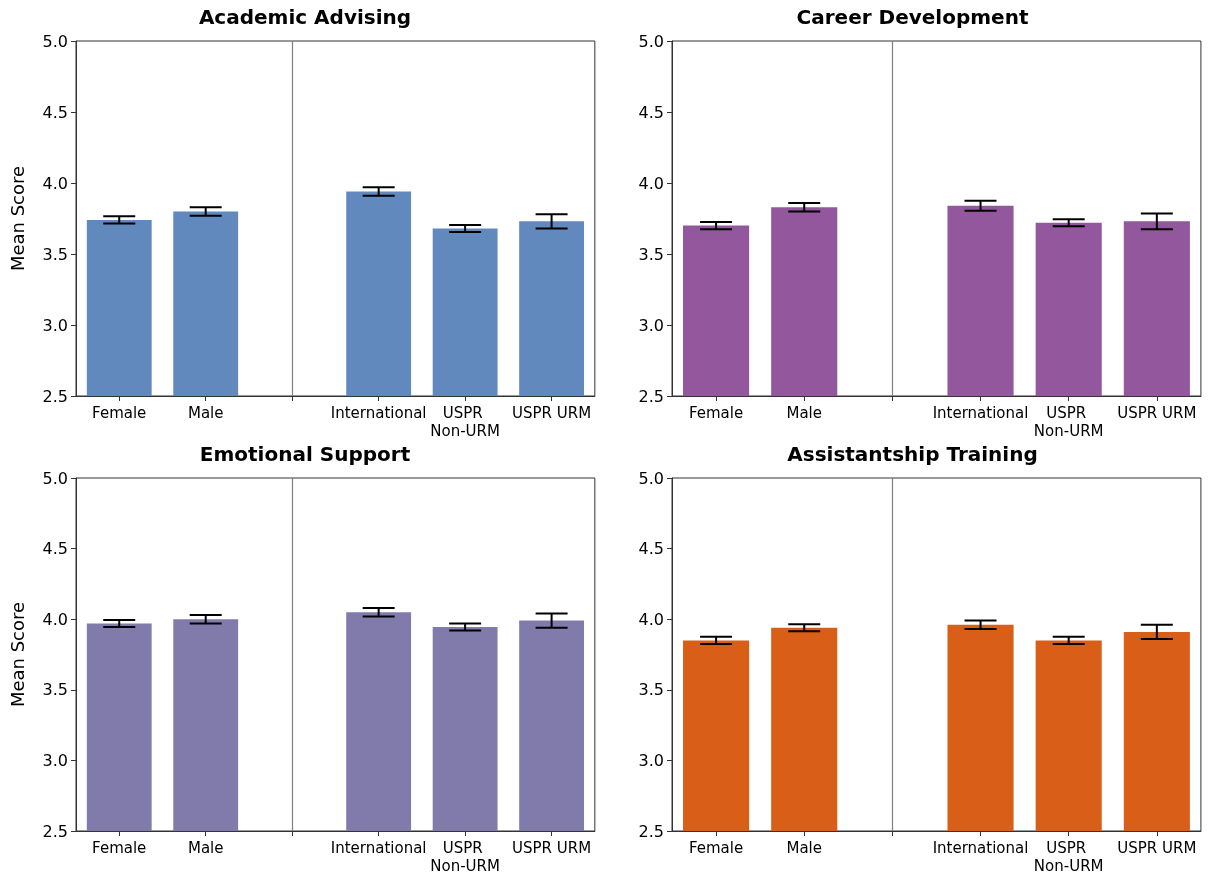 The image size is (1215, 875). I want to click on chart-title: Career Development, so click(912, 17).